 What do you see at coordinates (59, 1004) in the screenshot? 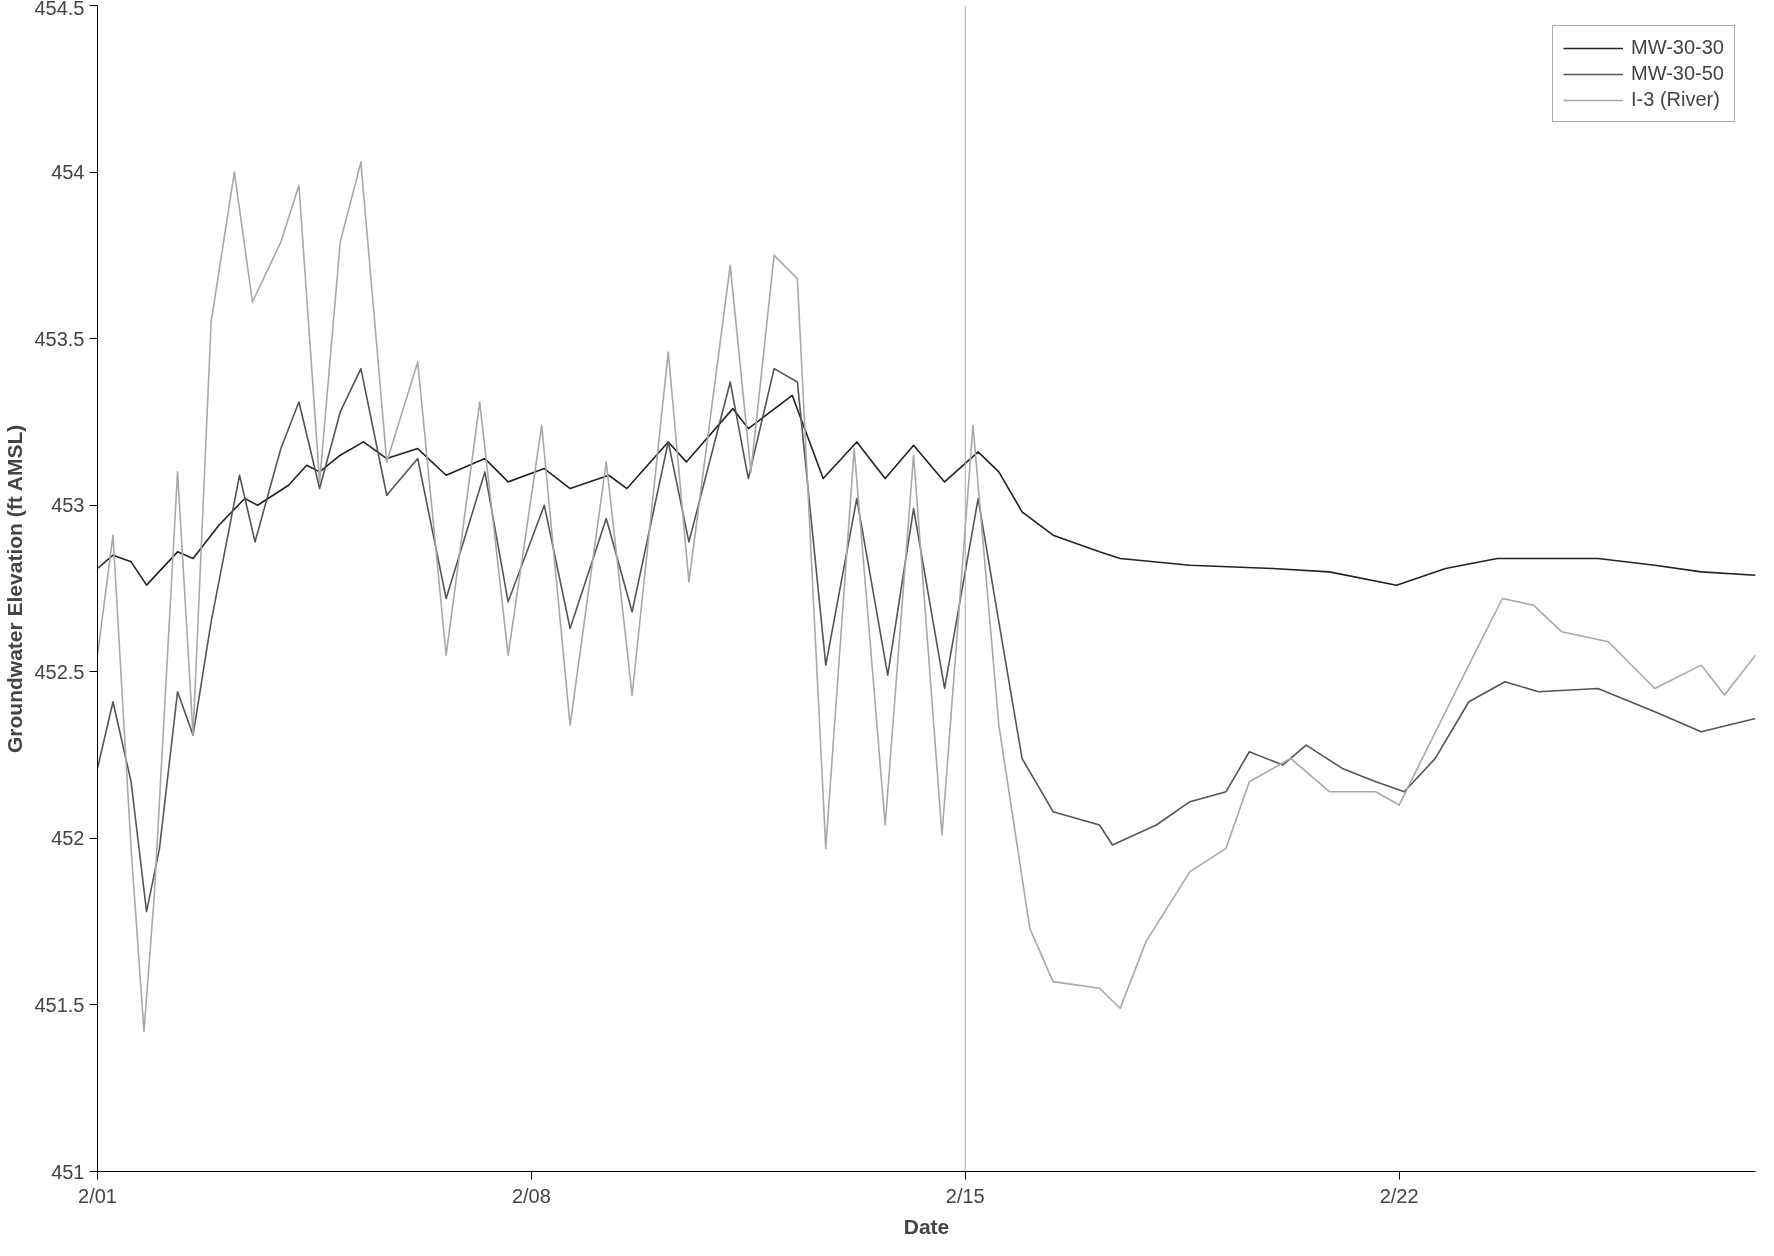
I see `y-tick-label: 451.5` at bounding box center [59, 1004].